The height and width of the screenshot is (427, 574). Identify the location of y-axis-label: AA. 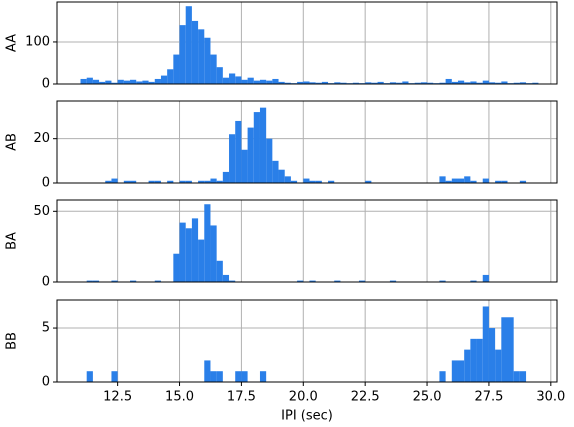
(12, 43).